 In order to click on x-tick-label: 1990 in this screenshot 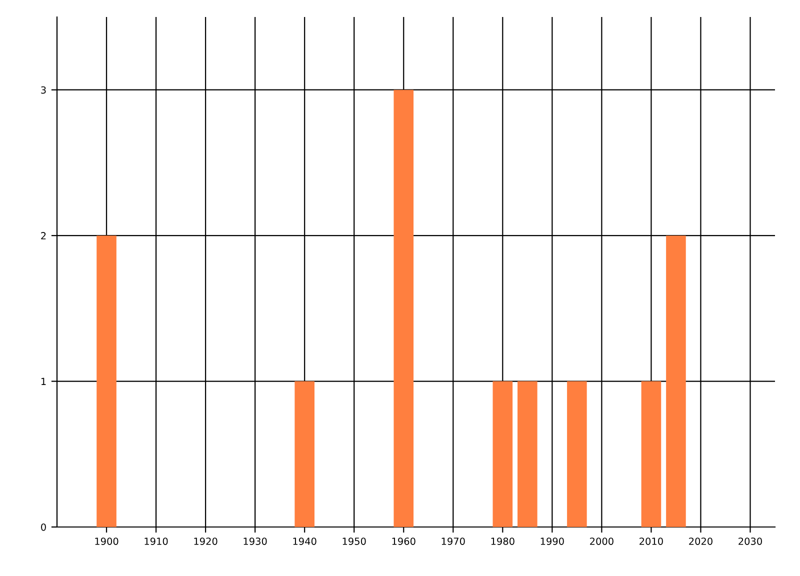, I will do `click(552, 541)`.